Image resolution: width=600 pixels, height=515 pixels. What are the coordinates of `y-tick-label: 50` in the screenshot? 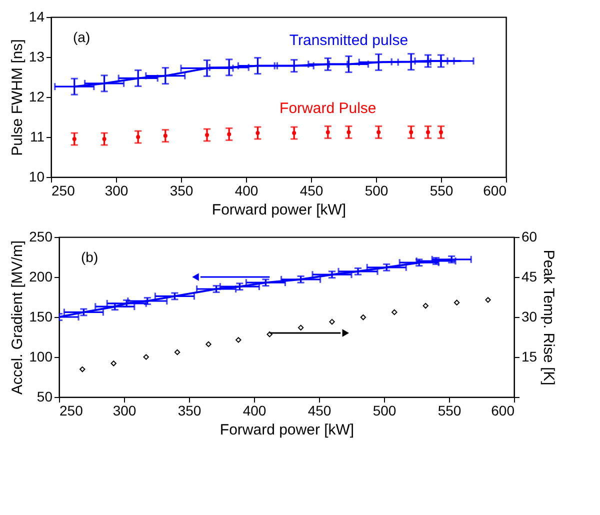 It's located at (44, 396).